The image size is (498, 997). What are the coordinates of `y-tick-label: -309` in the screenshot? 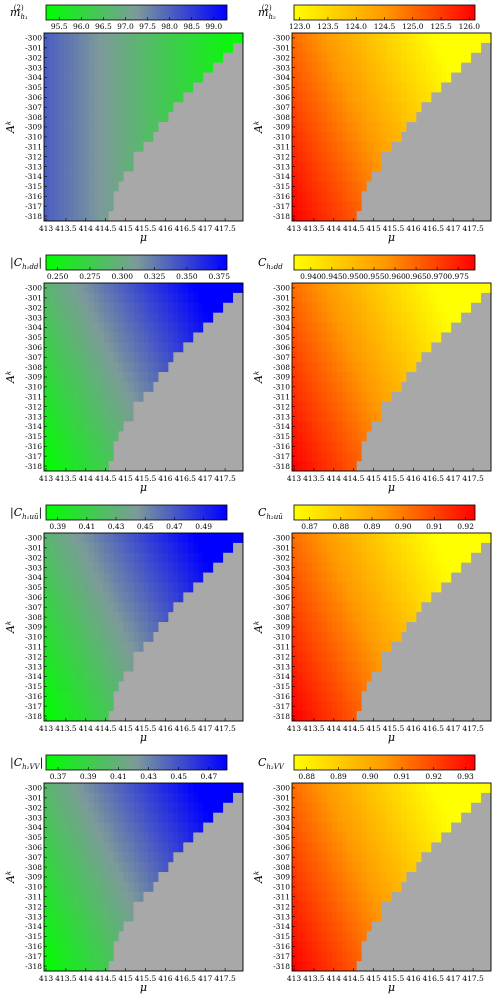 It's located at (33, 377).